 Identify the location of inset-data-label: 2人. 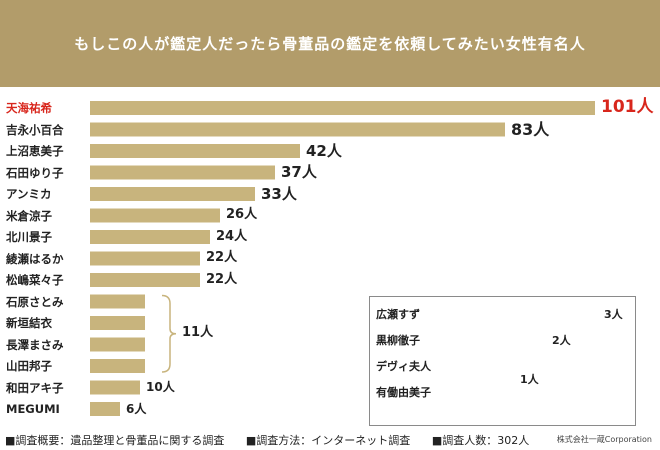
(561, 340).